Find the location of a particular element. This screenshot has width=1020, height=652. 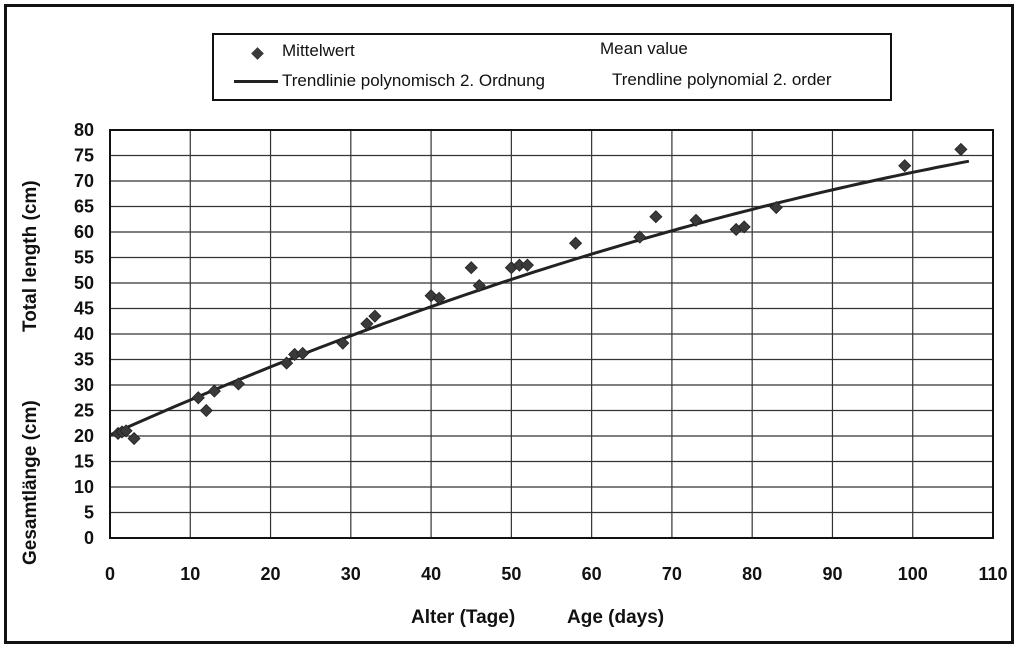

y-tick-label: 60 is located at coordinates (84, 232).